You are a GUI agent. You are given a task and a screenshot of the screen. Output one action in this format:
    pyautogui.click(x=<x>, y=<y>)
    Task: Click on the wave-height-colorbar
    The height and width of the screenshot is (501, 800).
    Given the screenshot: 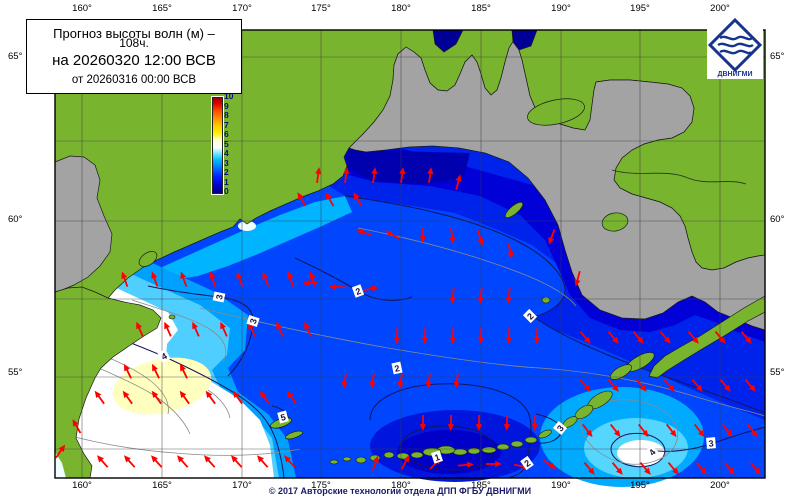 What is the action you would take?
    pyautogui.click(x=217, y=145)
    